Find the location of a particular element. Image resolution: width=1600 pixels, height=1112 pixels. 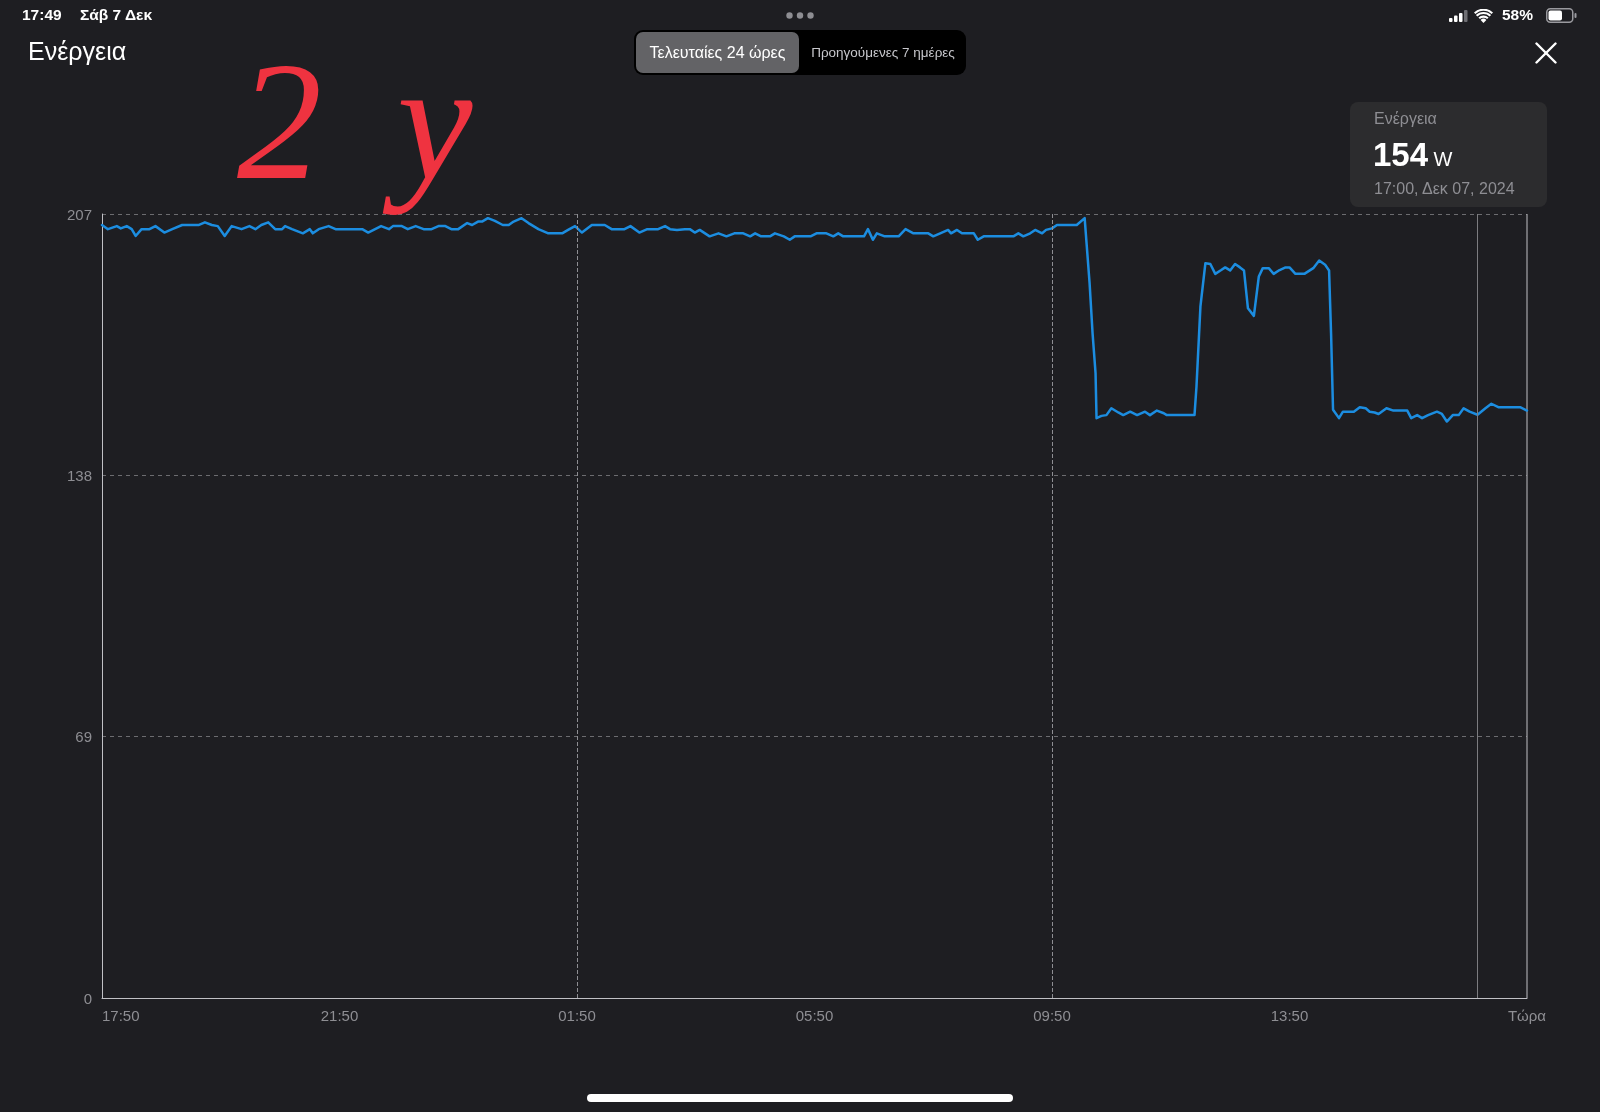

x-tick-label: 05:50 is located at coordinates (814, 1015).